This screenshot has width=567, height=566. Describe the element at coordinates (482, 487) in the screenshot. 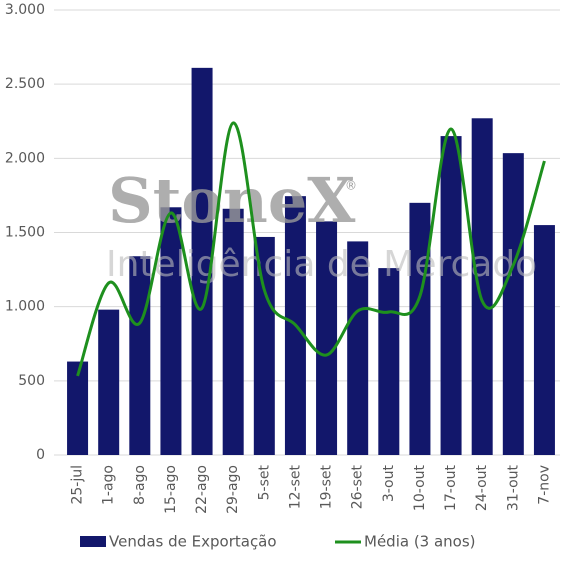

I see `x-tick-label: 24-out` at that location.